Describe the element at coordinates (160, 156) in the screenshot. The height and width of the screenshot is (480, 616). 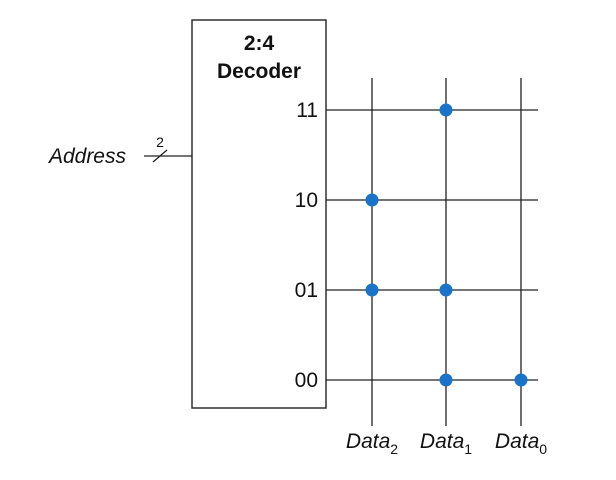
I see `bus-slash` at that location.